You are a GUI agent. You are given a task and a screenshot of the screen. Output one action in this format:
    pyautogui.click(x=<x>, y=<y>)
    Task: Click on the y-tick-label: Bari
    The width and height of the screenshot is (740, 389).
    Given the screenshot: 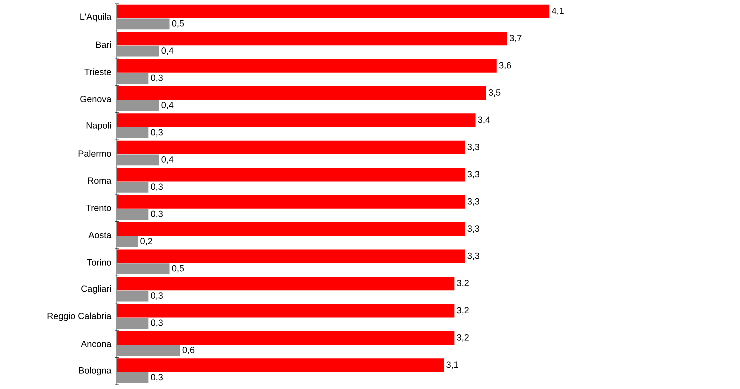 What is the action you would take?
    pyautogui.click(x=104, y=45)
    